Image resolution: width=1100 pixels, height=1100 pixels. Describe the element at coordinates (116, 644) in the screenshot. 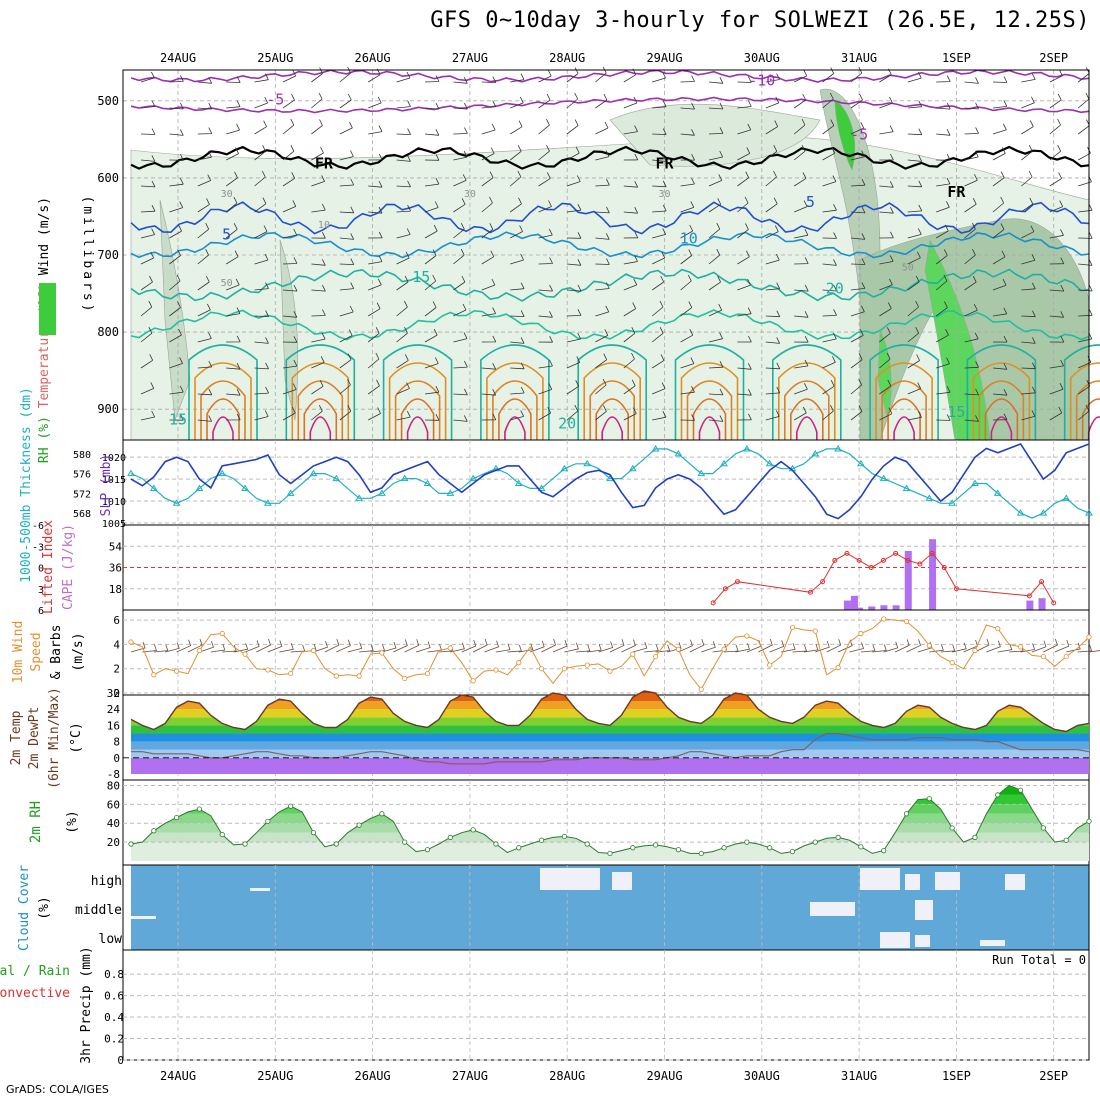

I see `y-tick-label: 4` at that location.